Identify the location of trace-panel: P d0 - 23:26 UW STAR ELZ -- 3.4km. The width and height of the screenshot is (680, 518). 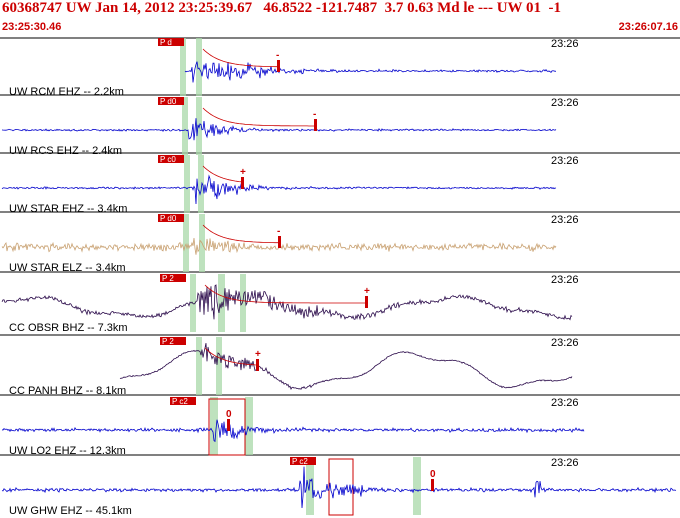
(290, 244).